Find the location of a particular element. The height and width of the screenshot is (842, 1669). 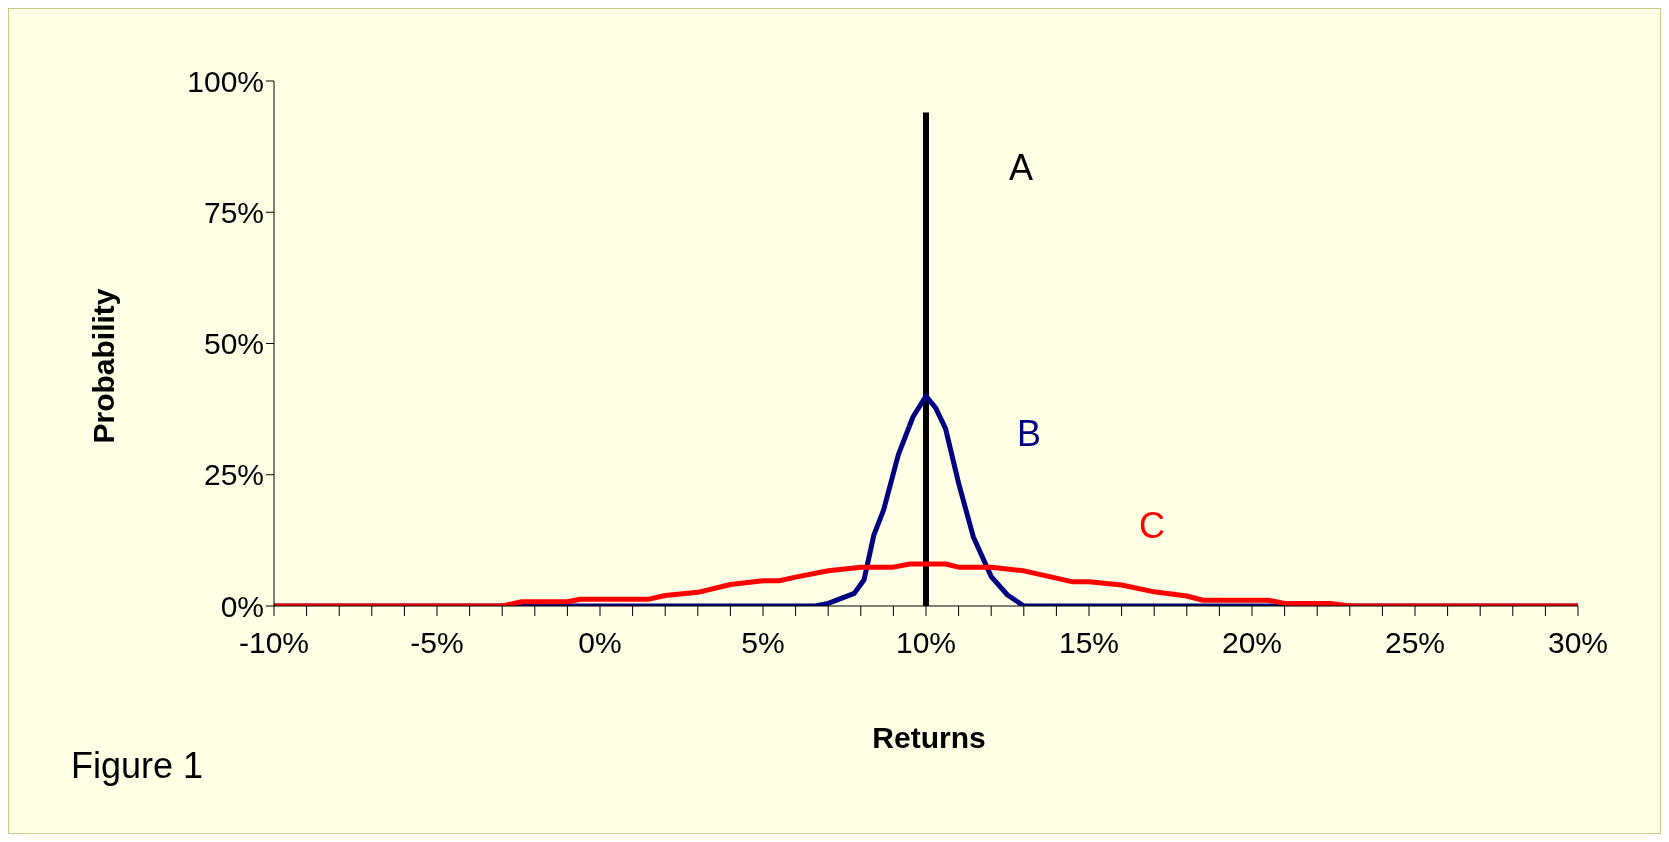

y-tick-label: 0% is located at coordinates (242, 606).